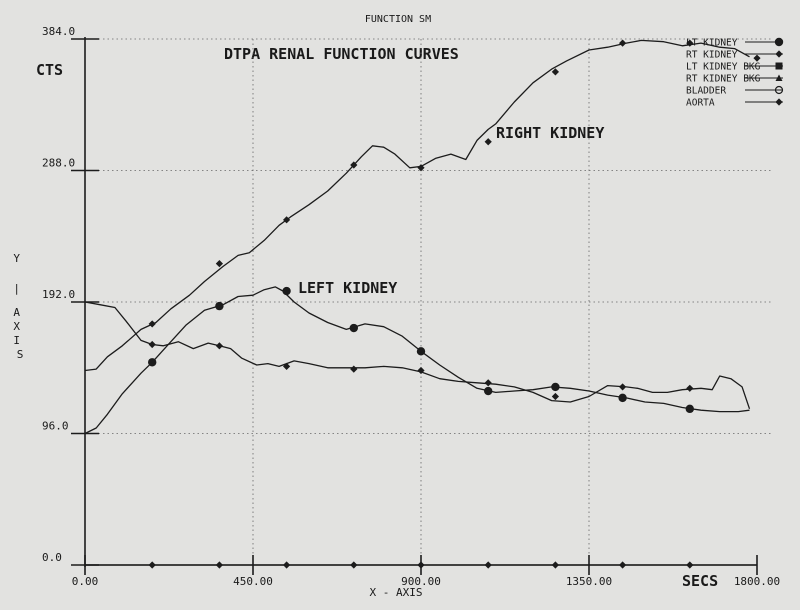 This screenshot has height=610, width=800. Describe the element at coordinates (19, 306) in the screenshot. I see `y-axis-name: Y | A X I S` at that location.